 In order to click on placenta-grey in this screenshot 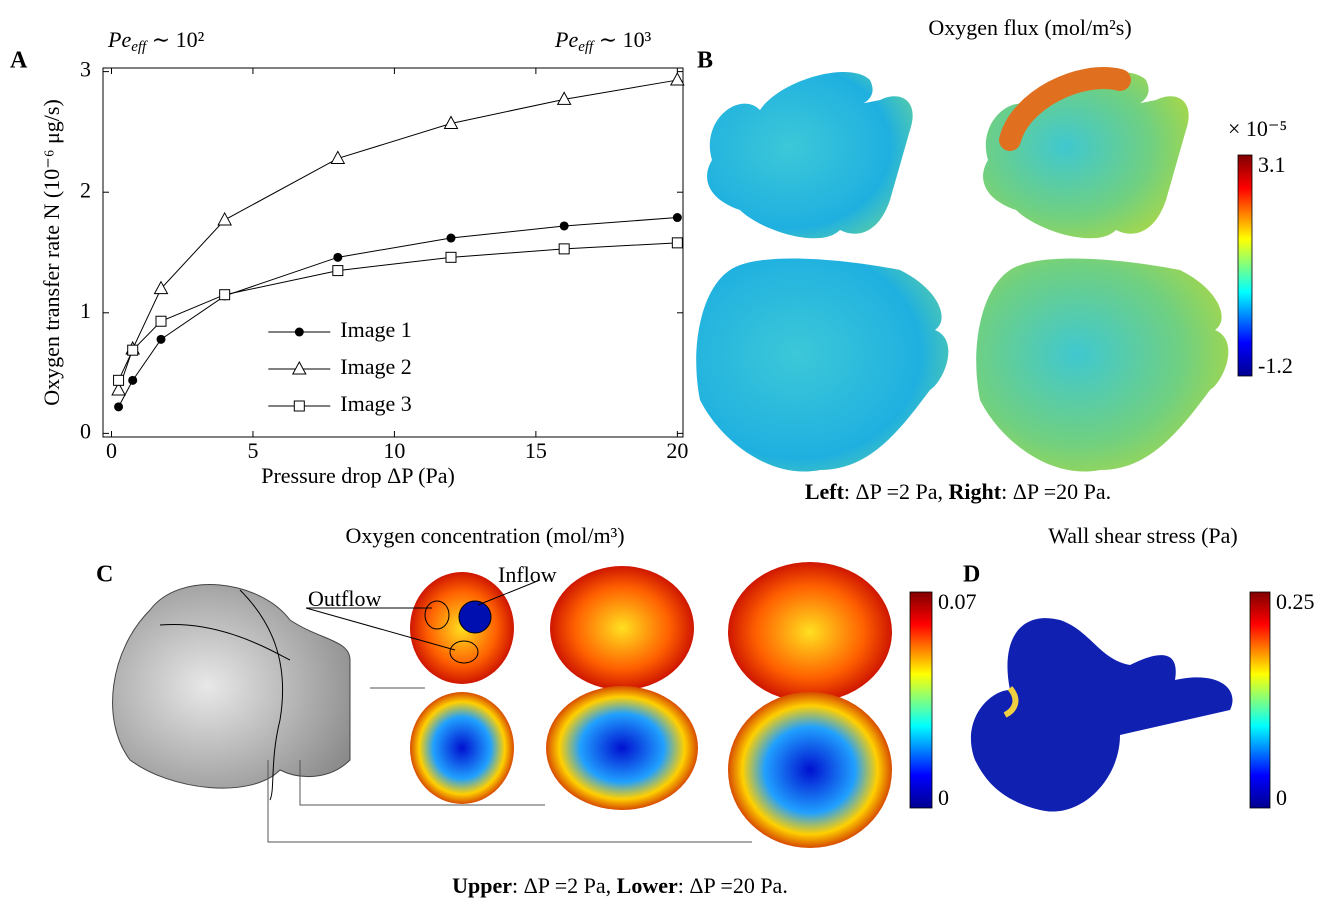, I will do `click(231, 686)`.